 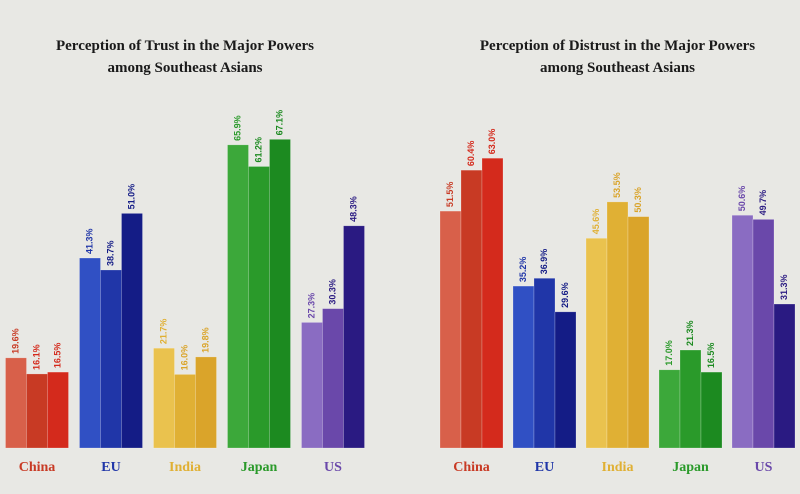 What do you see at coordinates (36, 357) in the screenshot?
I see `value-label: 16.1%` at bounding box center [36, 357].